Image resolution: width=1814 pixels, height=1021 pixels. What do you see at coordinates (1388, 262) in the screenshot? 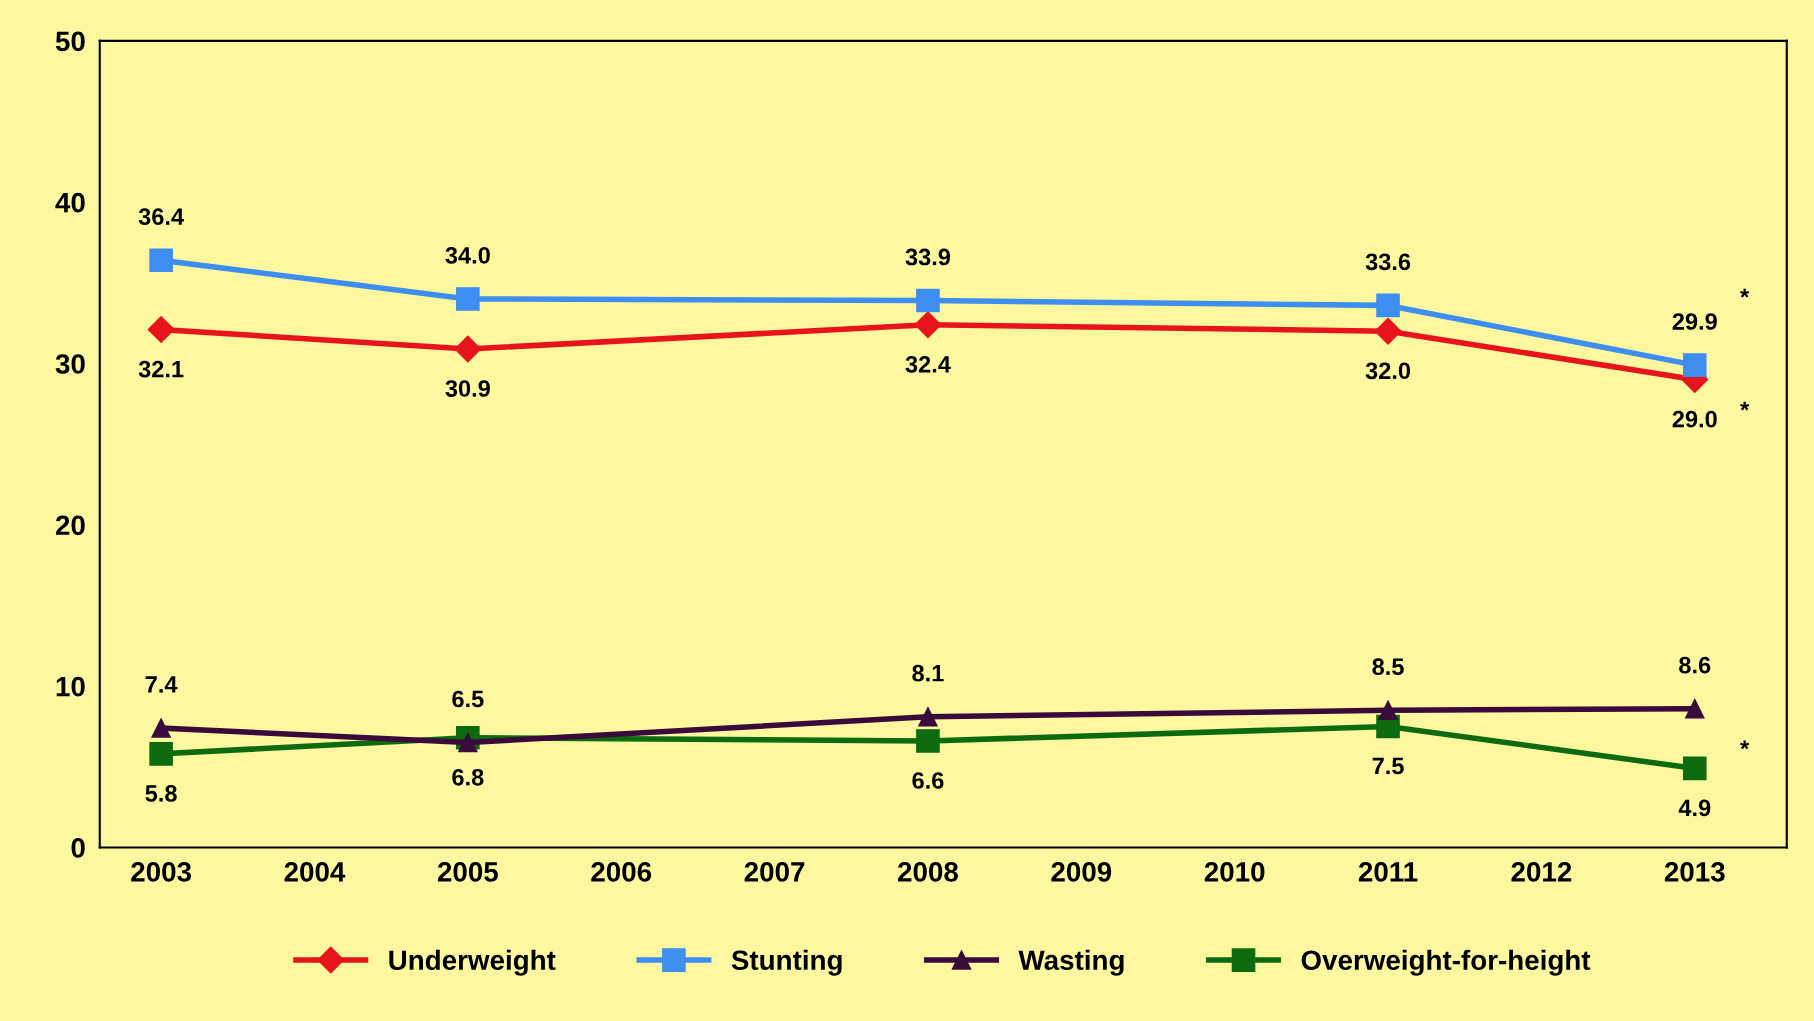
I see `data-label: 33.6` at bounding box center [1388, 262].